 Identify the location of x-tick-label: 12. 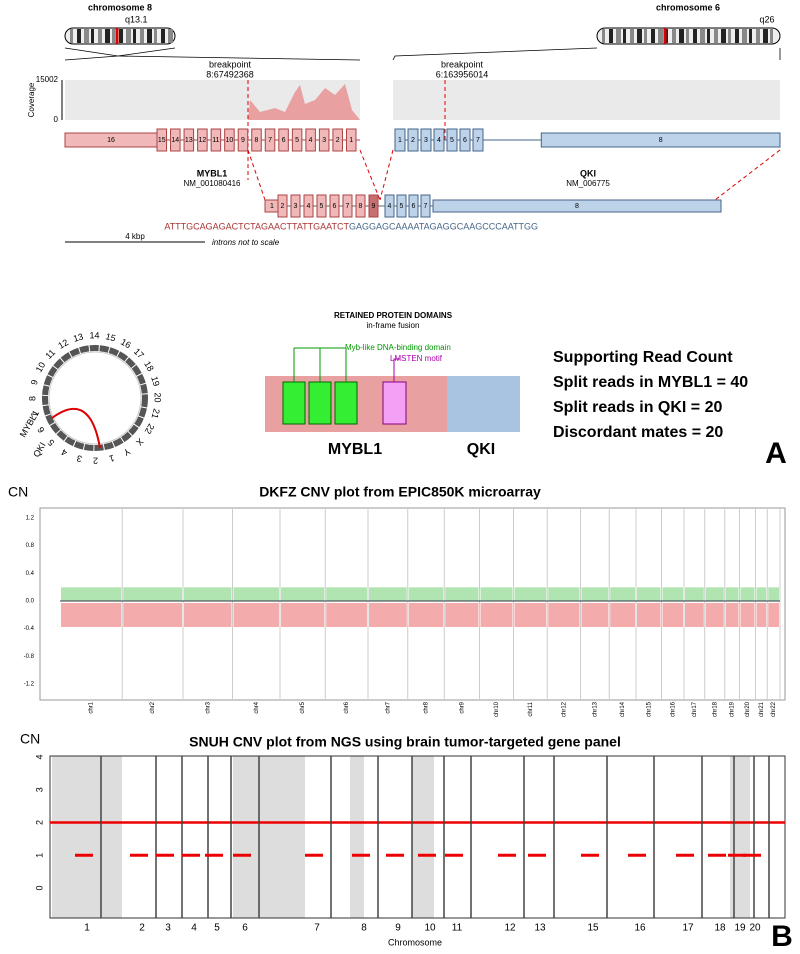
(510, 928).